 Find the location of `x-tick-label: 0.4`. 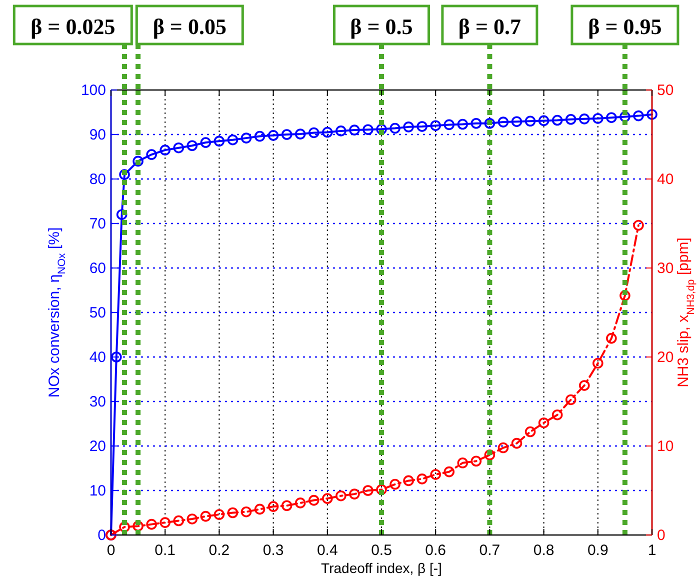

x-tick-label: 0.4 is located at coordinates (327, 550).